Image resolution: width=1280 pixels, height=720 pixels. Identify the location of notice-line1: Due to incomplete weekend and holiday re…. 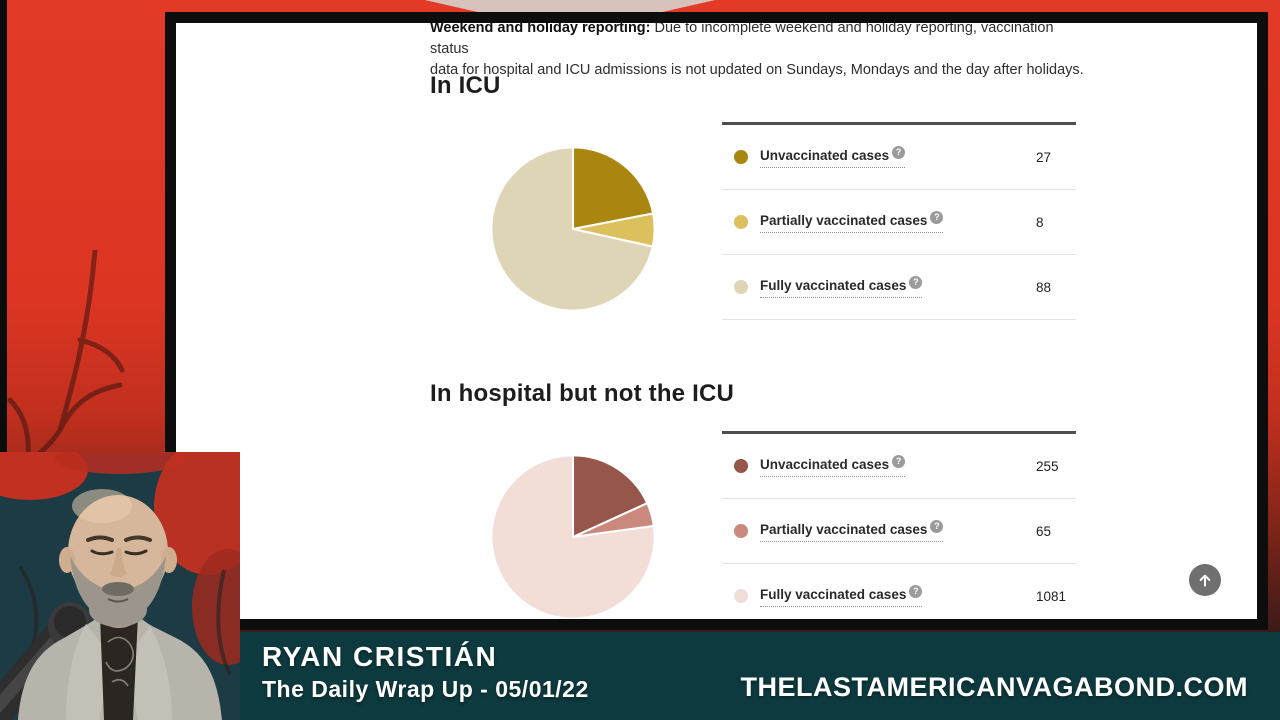
(742, 38).